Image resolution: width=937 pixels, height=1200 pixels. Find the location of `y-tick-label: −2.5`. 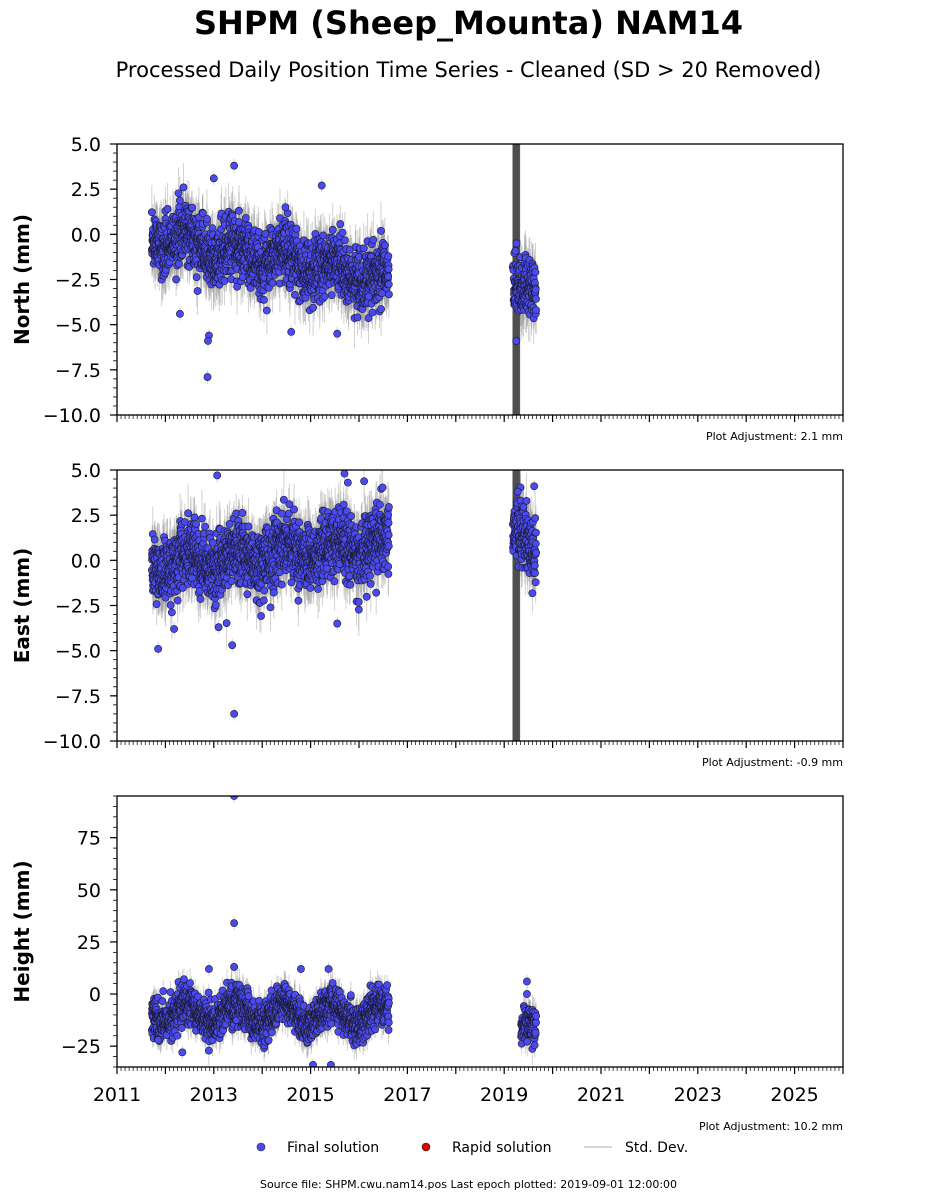

y-tick-label: −2.5 is located at coordinates (78, 281).